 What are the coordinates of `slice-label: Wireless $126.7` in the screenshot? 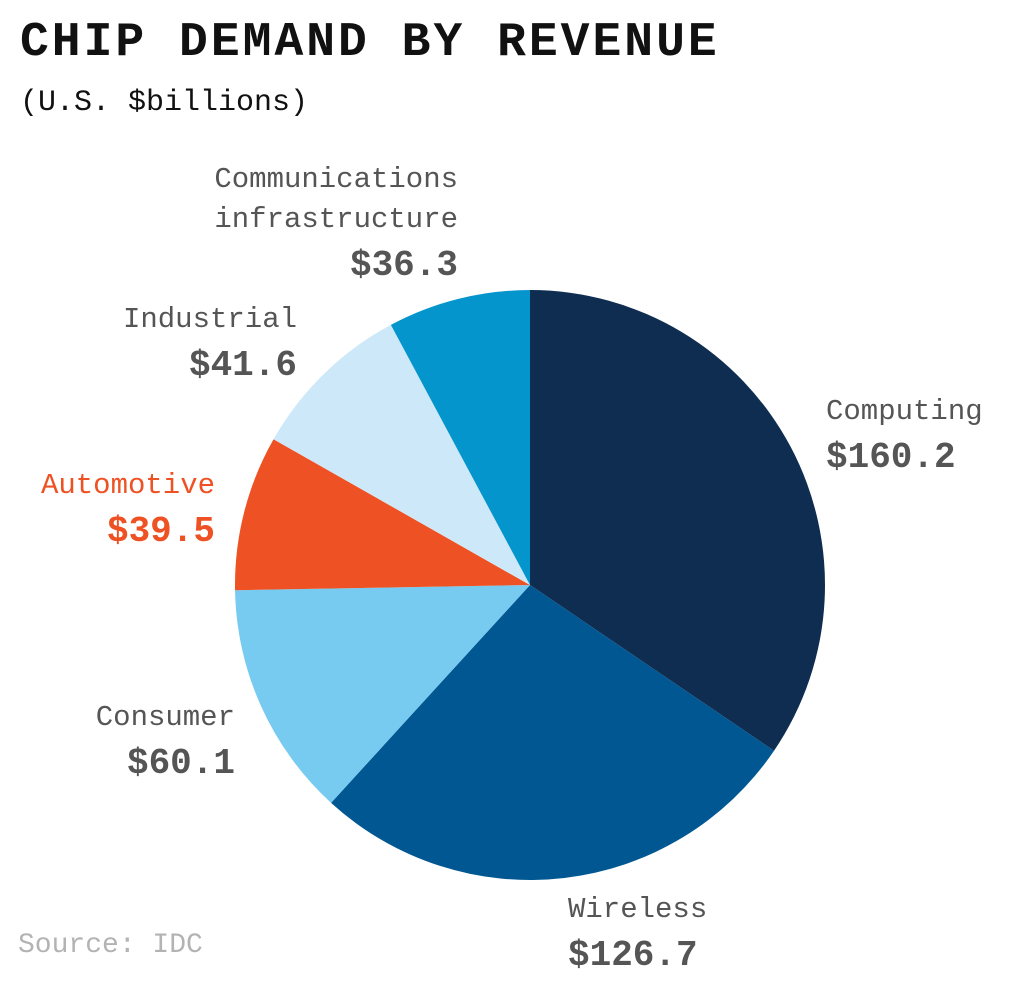 It's located at (668, 936).